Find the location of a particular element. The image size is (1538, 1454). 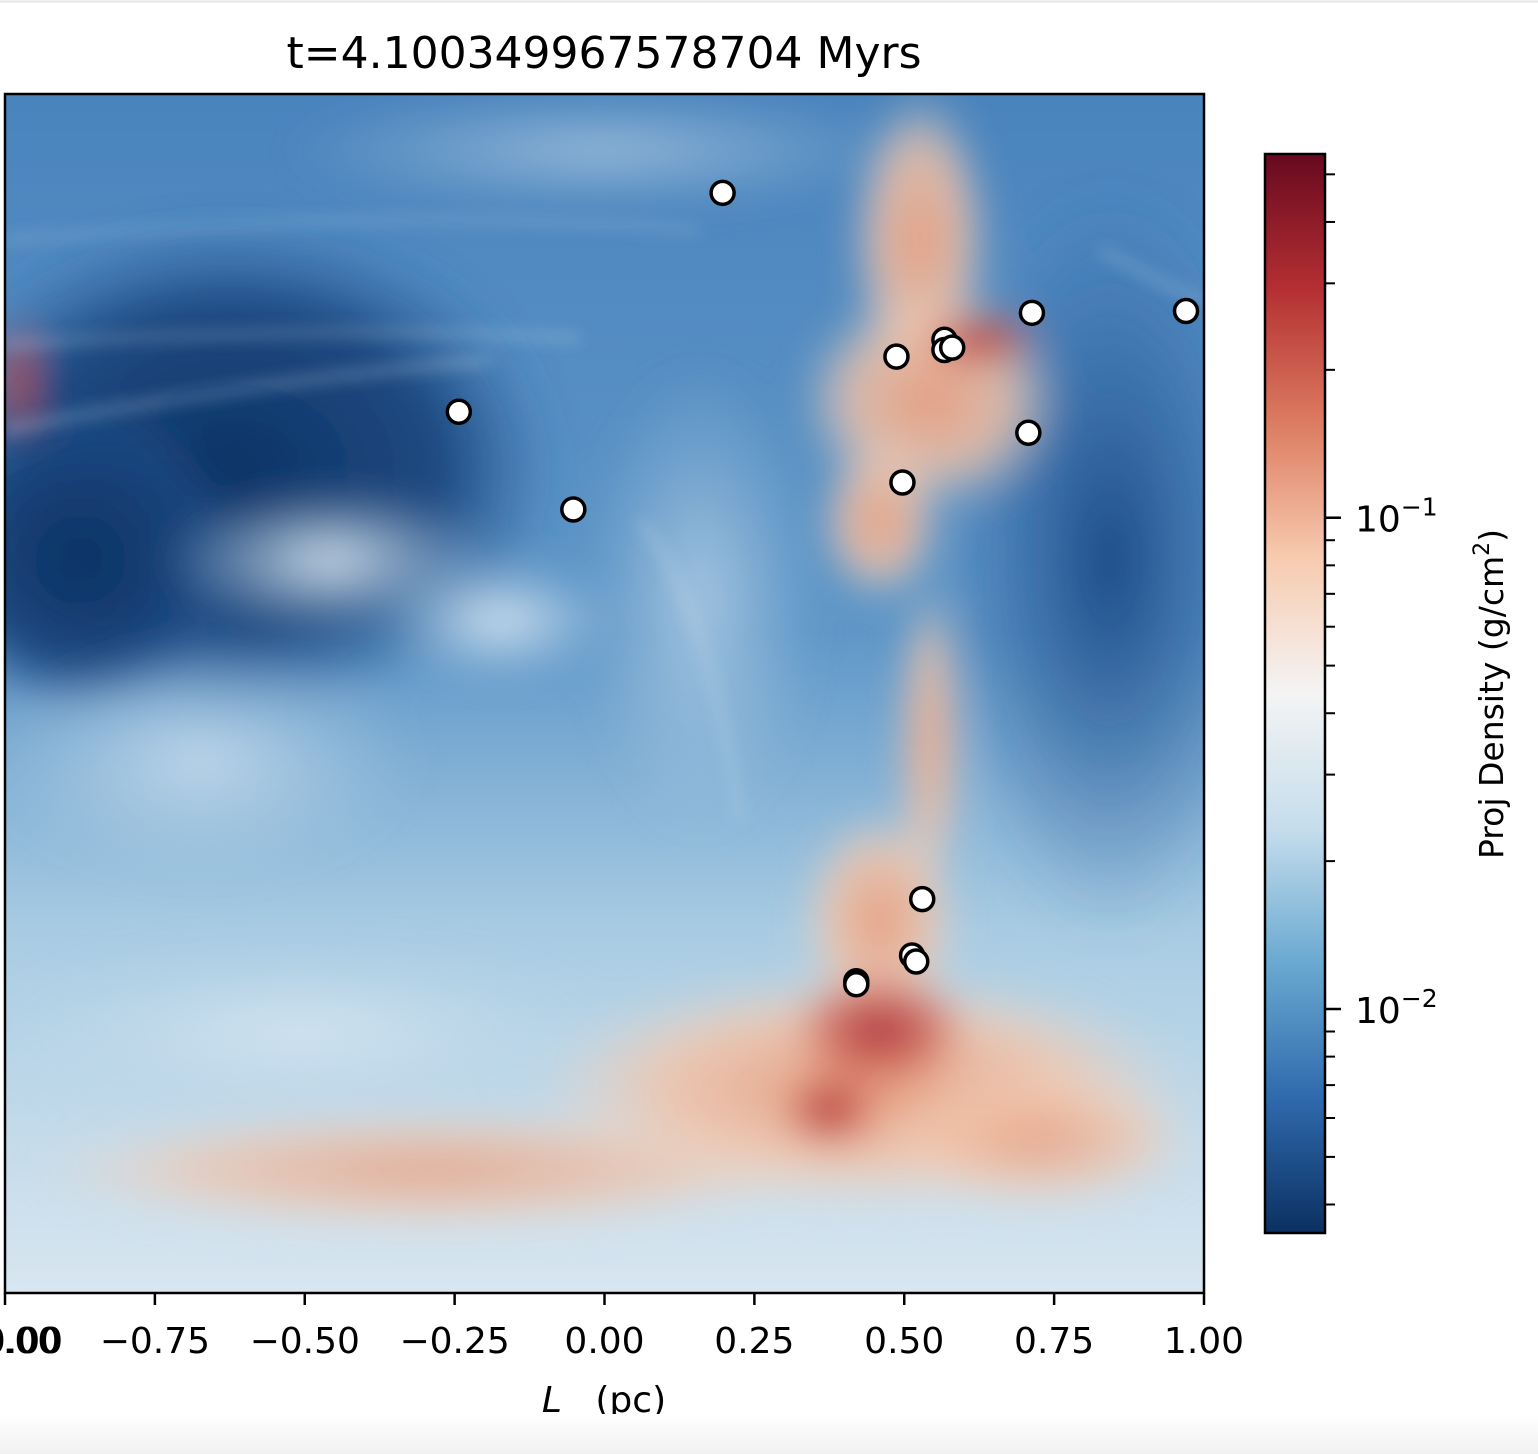

x-axis-label-symbol: L is located at coordinates (552, 1400).